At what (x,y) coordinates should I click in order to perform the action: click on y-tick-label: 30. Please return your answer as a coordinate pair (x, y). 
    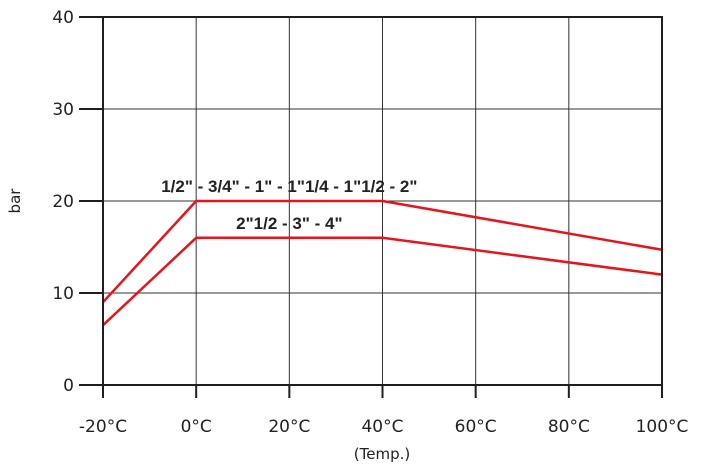
    Looking at the image, I should click on (63, 110).